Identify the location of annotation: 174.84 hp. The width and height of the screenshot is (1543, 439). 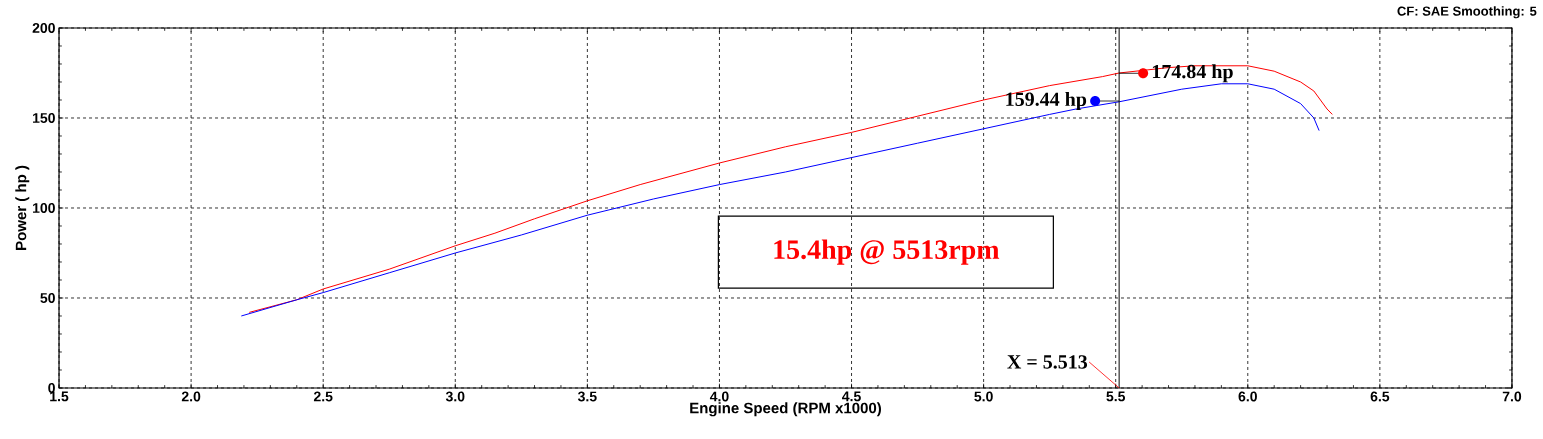
(1192, 73).